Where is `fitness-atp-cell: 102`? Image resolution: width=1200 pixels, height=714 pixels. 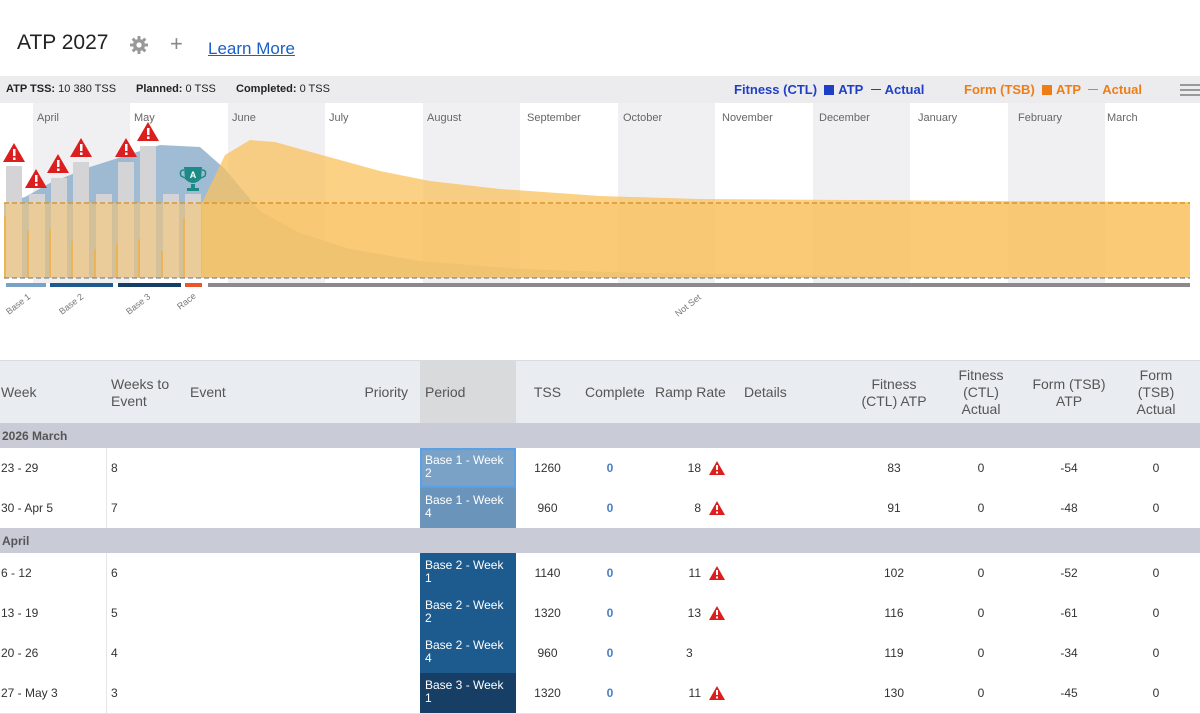 fitness-atp-cell: 102 is located at coordinates (894, 573).